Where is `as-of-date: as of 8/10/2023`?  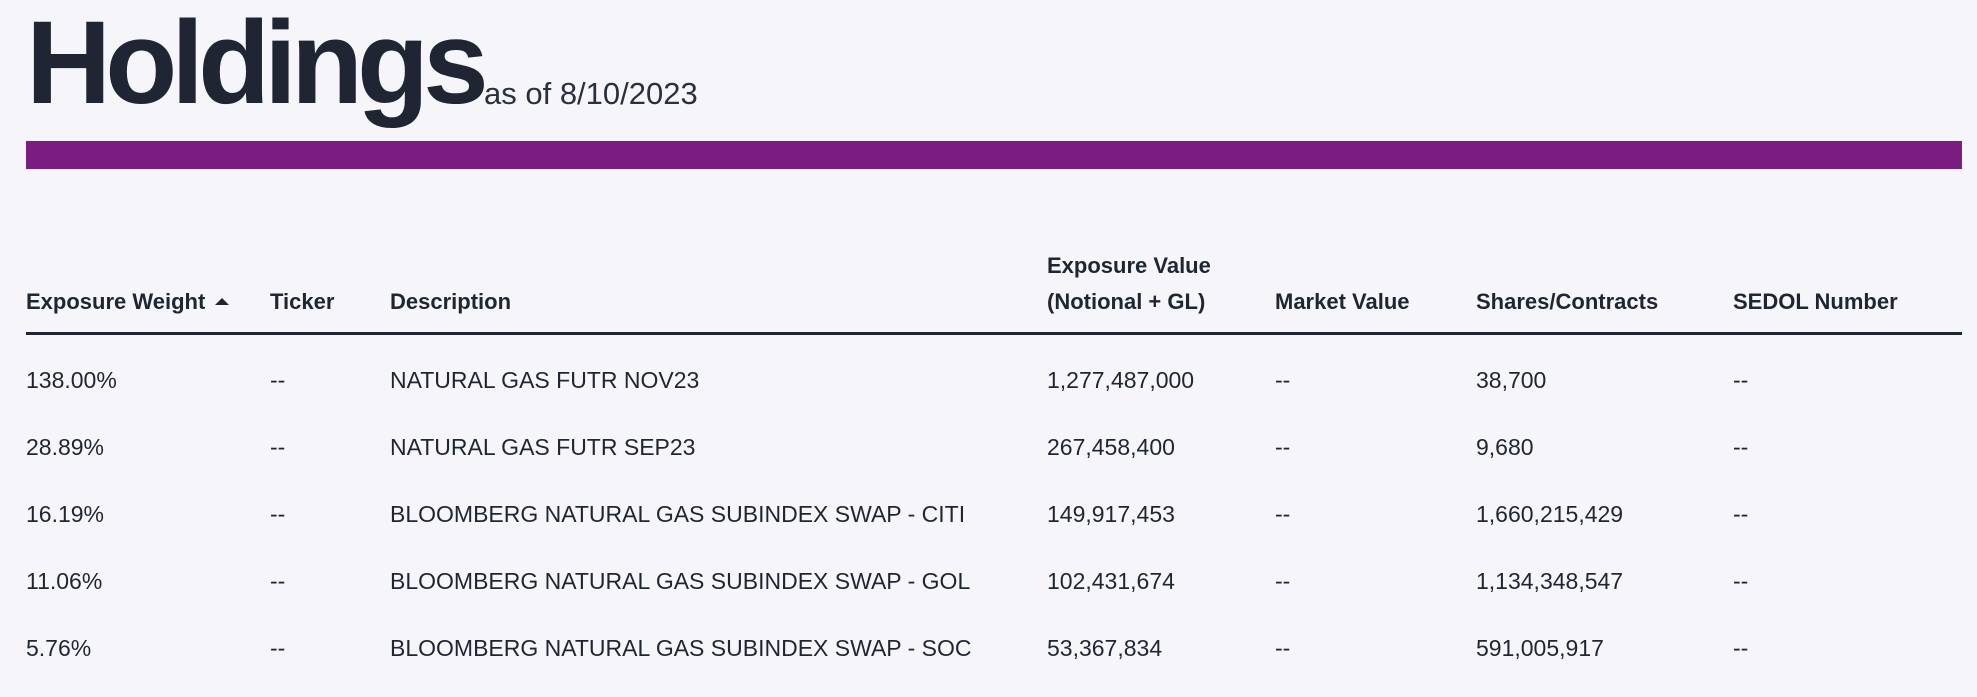
as-of-date: as of 8/10/2023 is located at coordinates (591, 93).